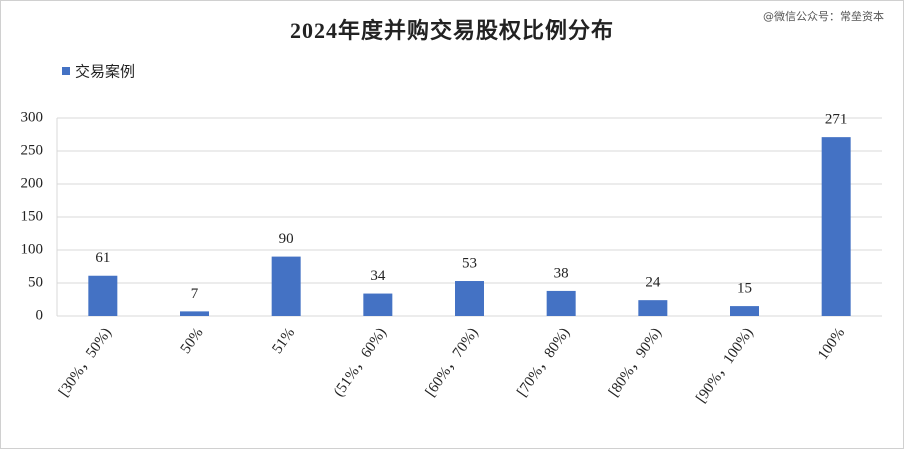 This screenshot has width=904, height=449. What do you see at coordinates (286, 239) in the screenshot?
I see `data-label: 90` at bounding box center [286, 239].